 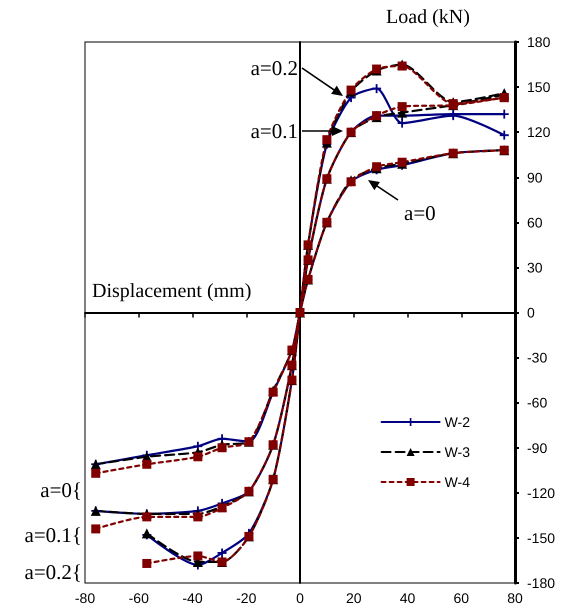 I want to click on y-tick-label: -150, so click(x=541, y=538).